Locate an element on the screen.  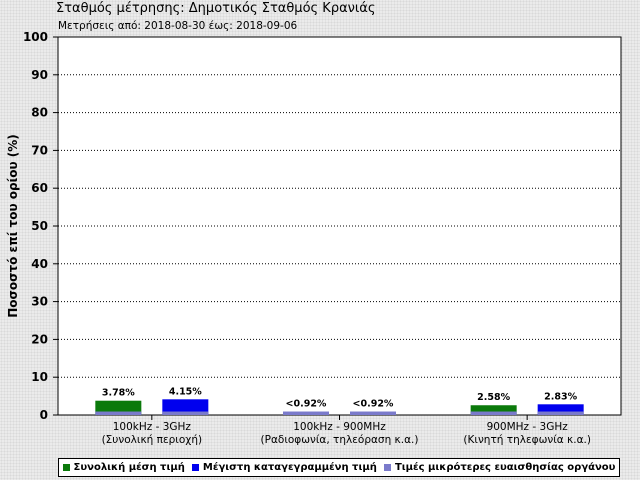
data-label: 3.78% is located at coordinates (118, 393).